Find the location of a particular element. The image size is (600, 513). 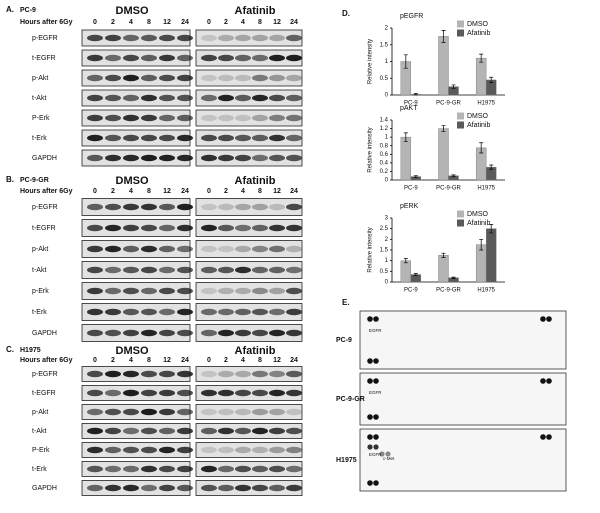

legend-label: Afatinib is located at coordinates (478, 223).